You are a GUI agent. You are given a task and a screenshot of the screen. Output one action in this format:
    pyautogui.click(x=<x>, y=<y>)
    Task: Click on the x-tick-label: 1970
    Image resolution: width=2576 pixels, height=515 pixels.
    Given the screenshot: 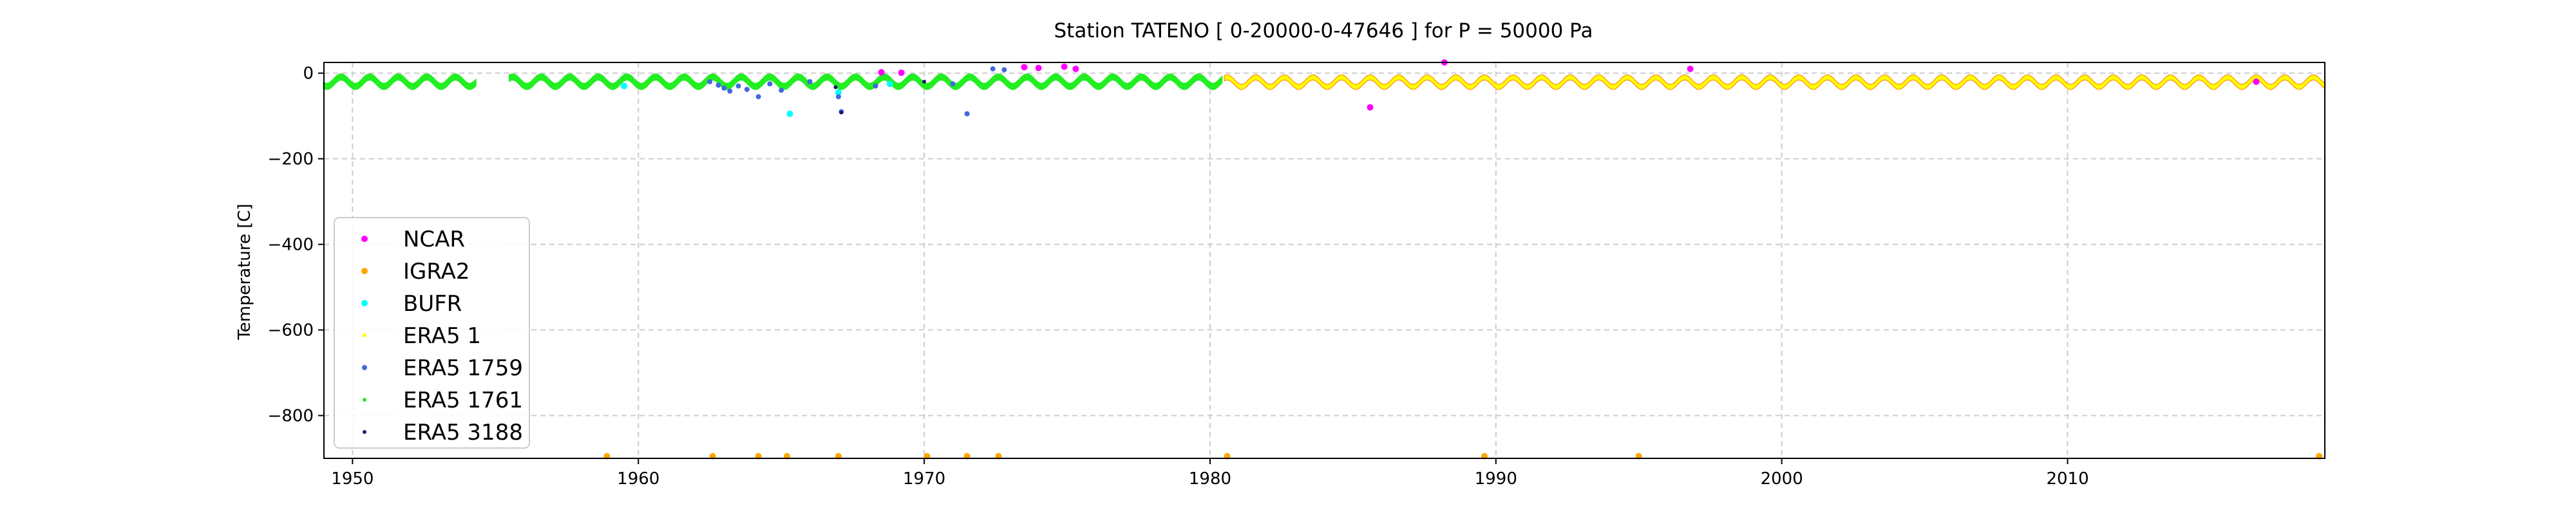 What is the action you would take?
    pyautogui.click(x=924, y=479)
    